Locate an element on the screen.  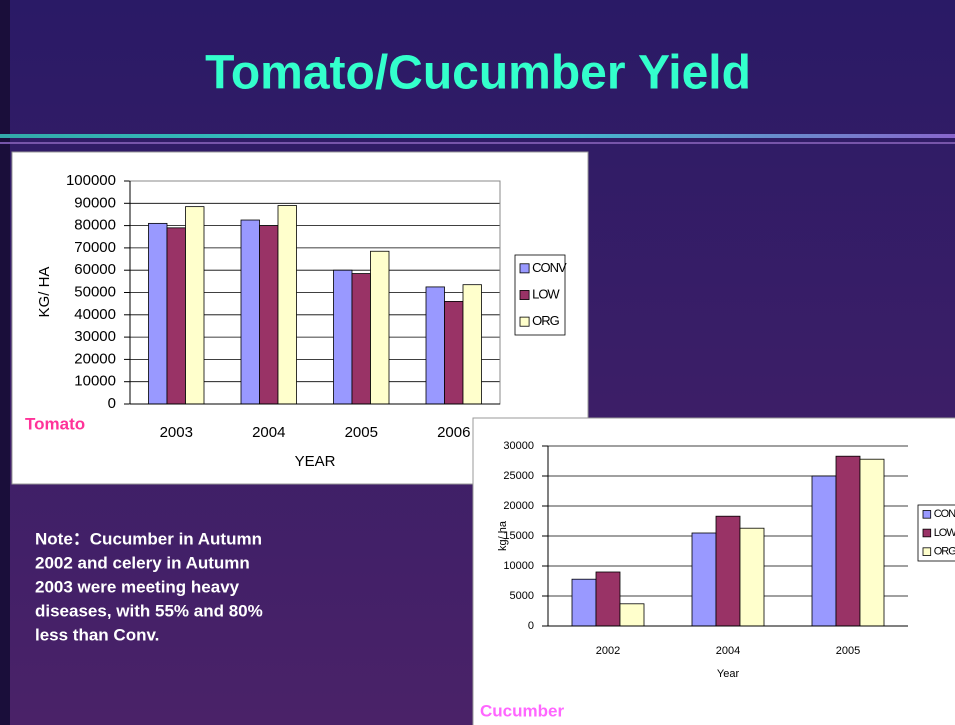
note-line: less than Conv. is located at coordinates (97, 634).